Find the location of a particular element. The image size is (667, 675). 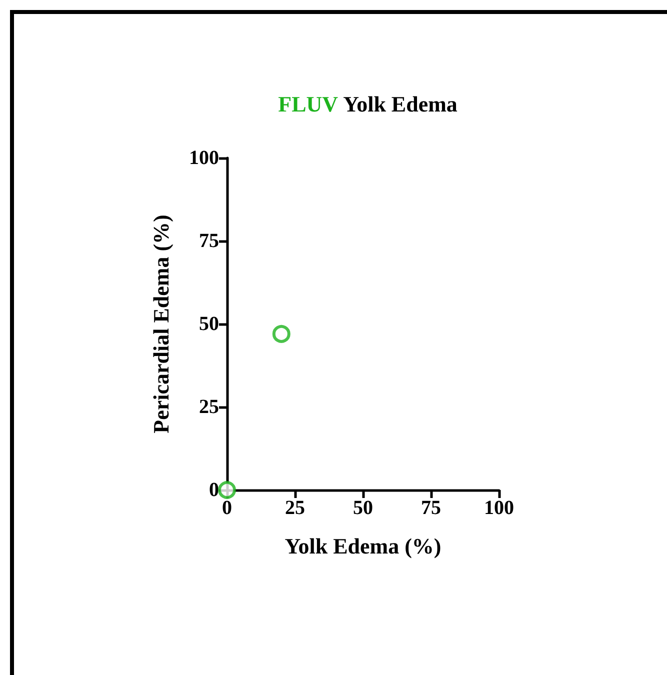

x-tick-label: 25 is located at coordinates (295, 508).